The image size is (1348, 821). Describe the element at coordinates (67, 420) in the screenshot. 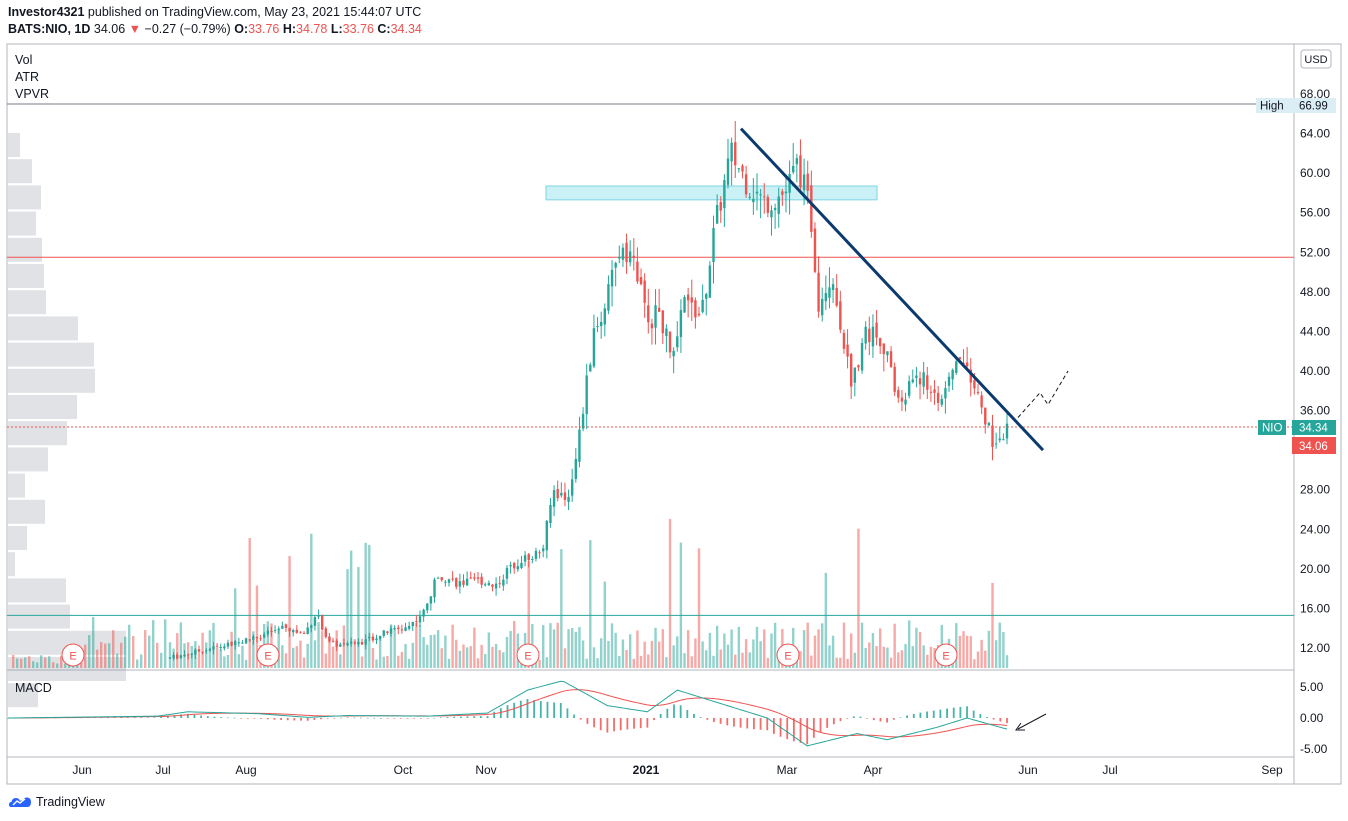

I see `volume-profile` at that location.